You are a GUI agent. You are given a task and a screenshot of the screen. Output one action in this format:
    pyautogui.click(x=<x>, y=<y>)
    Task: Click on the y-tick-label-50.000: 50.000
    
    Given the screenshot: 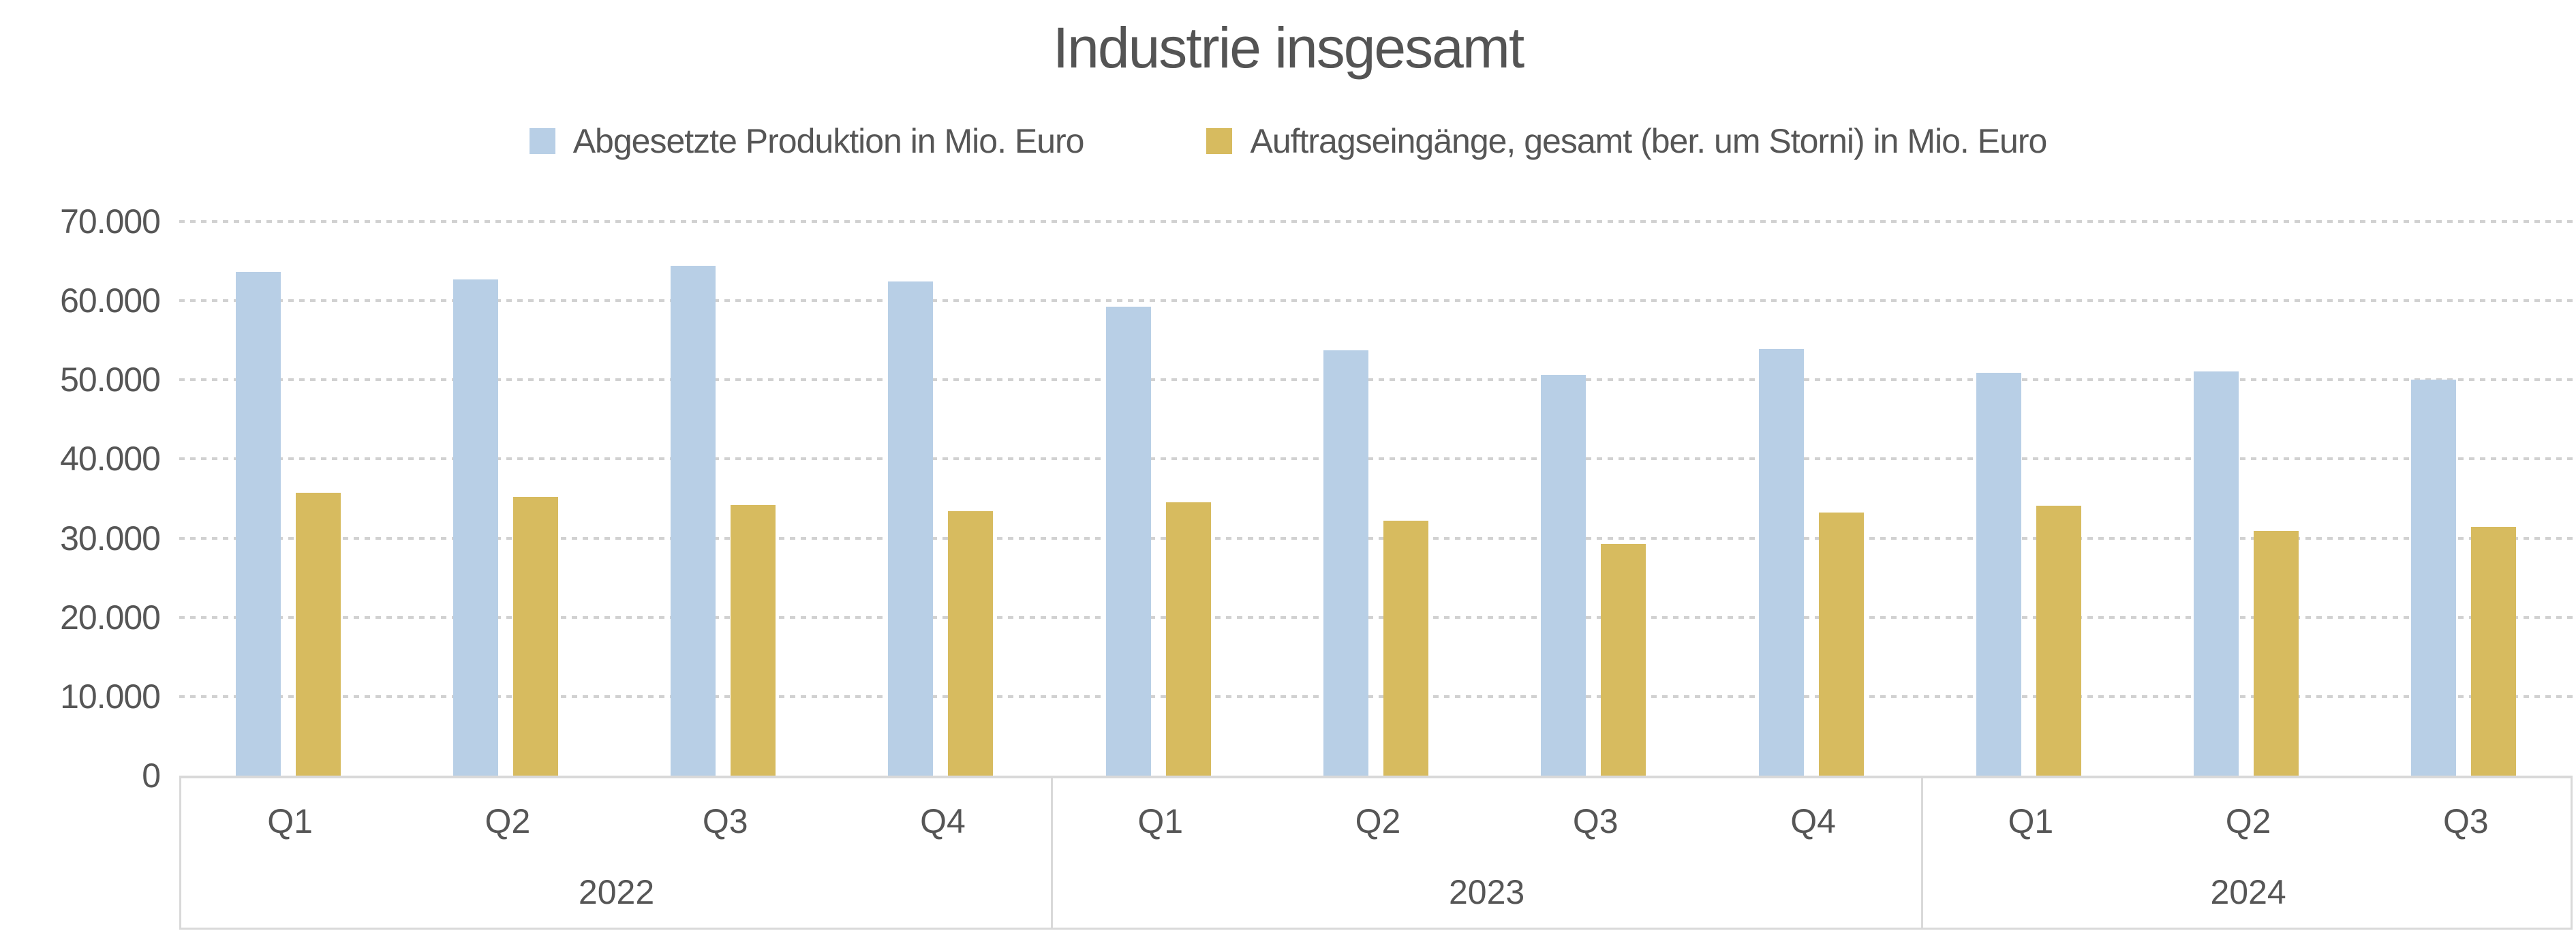 What is the action you would take?
    pyautogui.click(x=110, y=380)
    